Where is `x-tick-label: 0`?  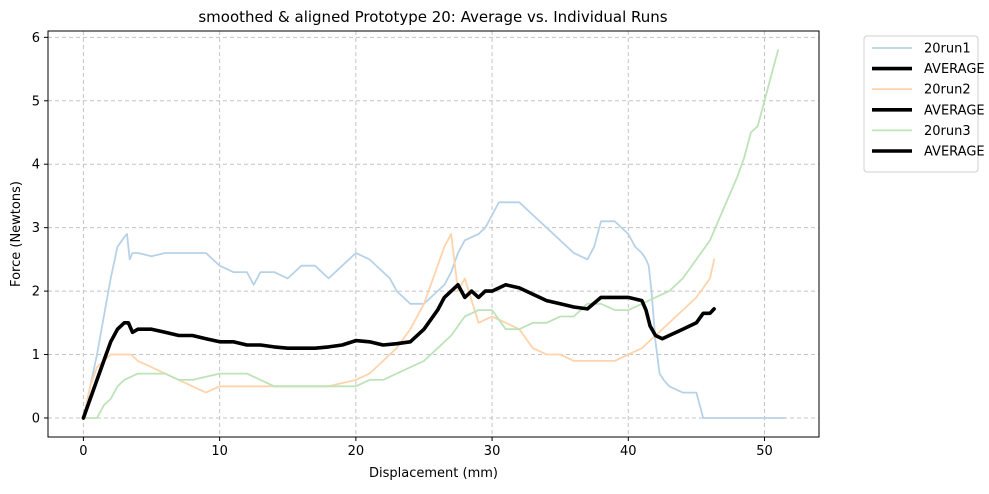
x-tick-label: 0 is located at coordinates (83, 451).